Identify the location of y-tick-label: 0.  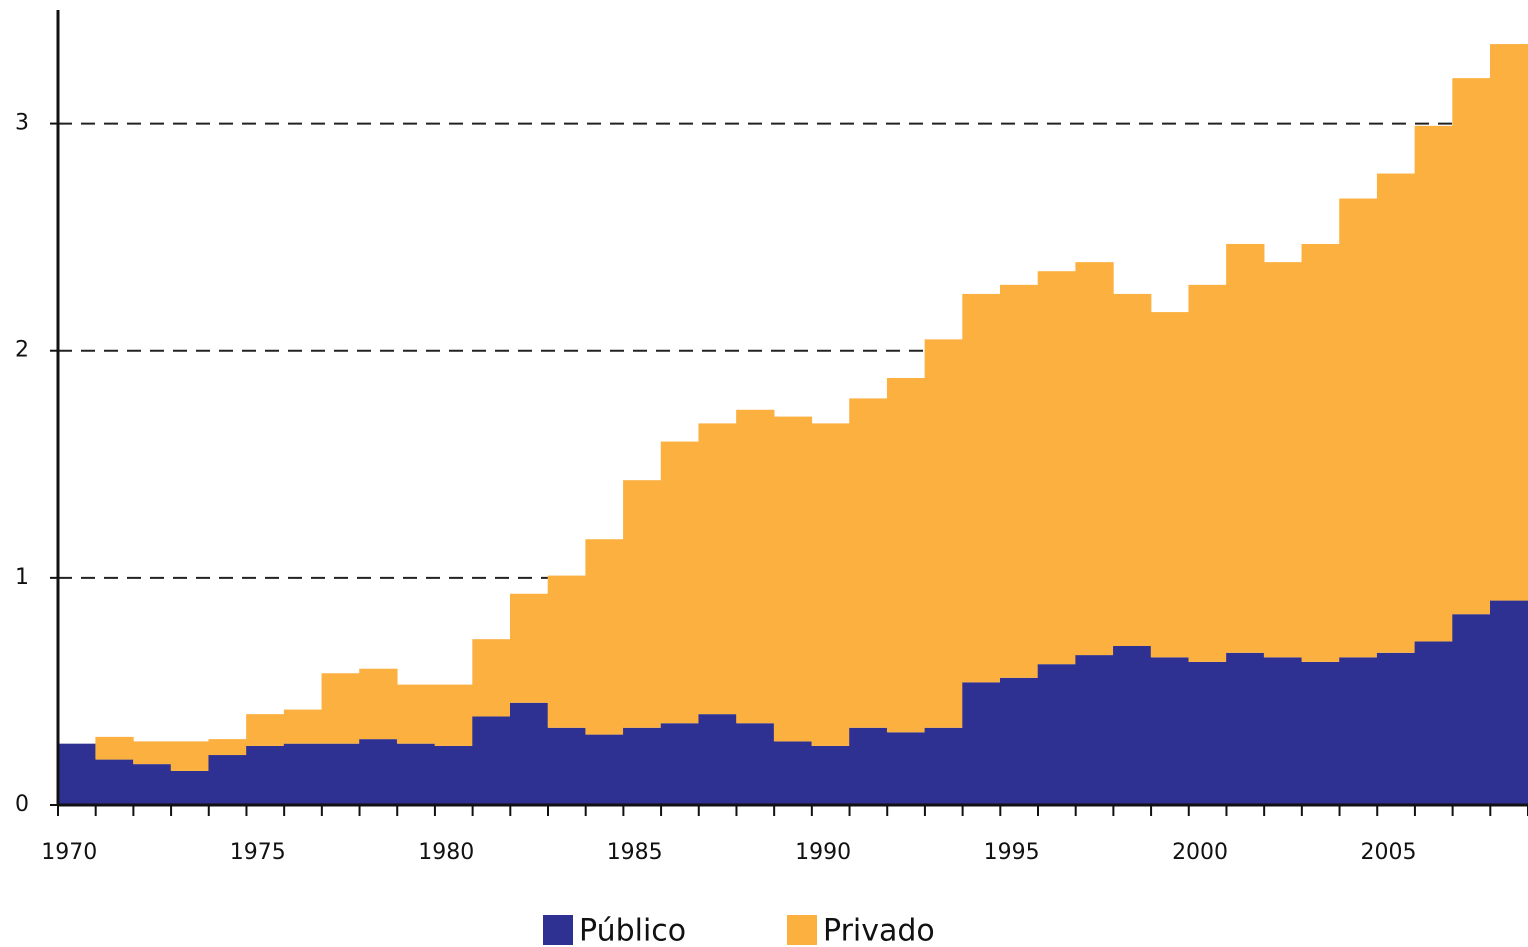
(22, 804).